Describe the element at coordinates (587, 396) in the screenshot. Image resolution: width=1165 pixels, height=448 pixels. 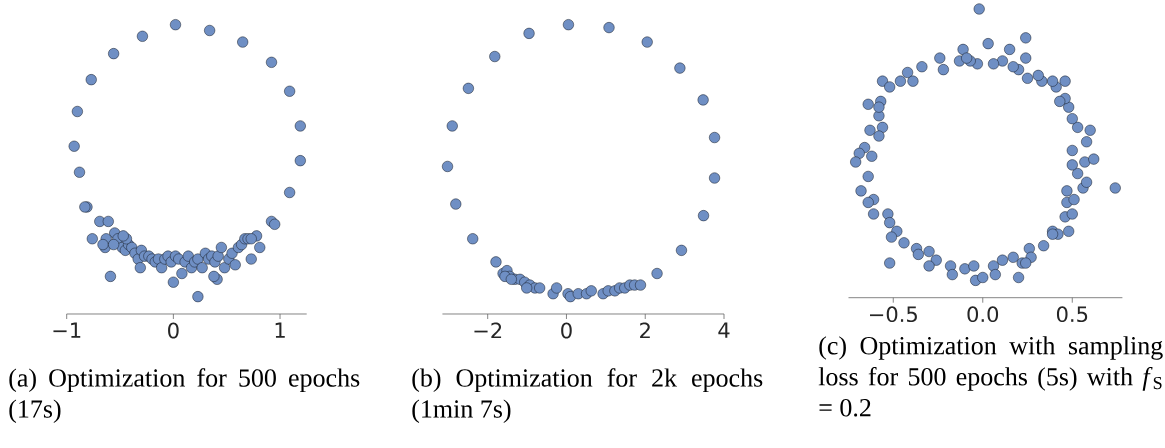
I see `text: (b) Optimization for 2k epochs (1min 7s)` at that location.